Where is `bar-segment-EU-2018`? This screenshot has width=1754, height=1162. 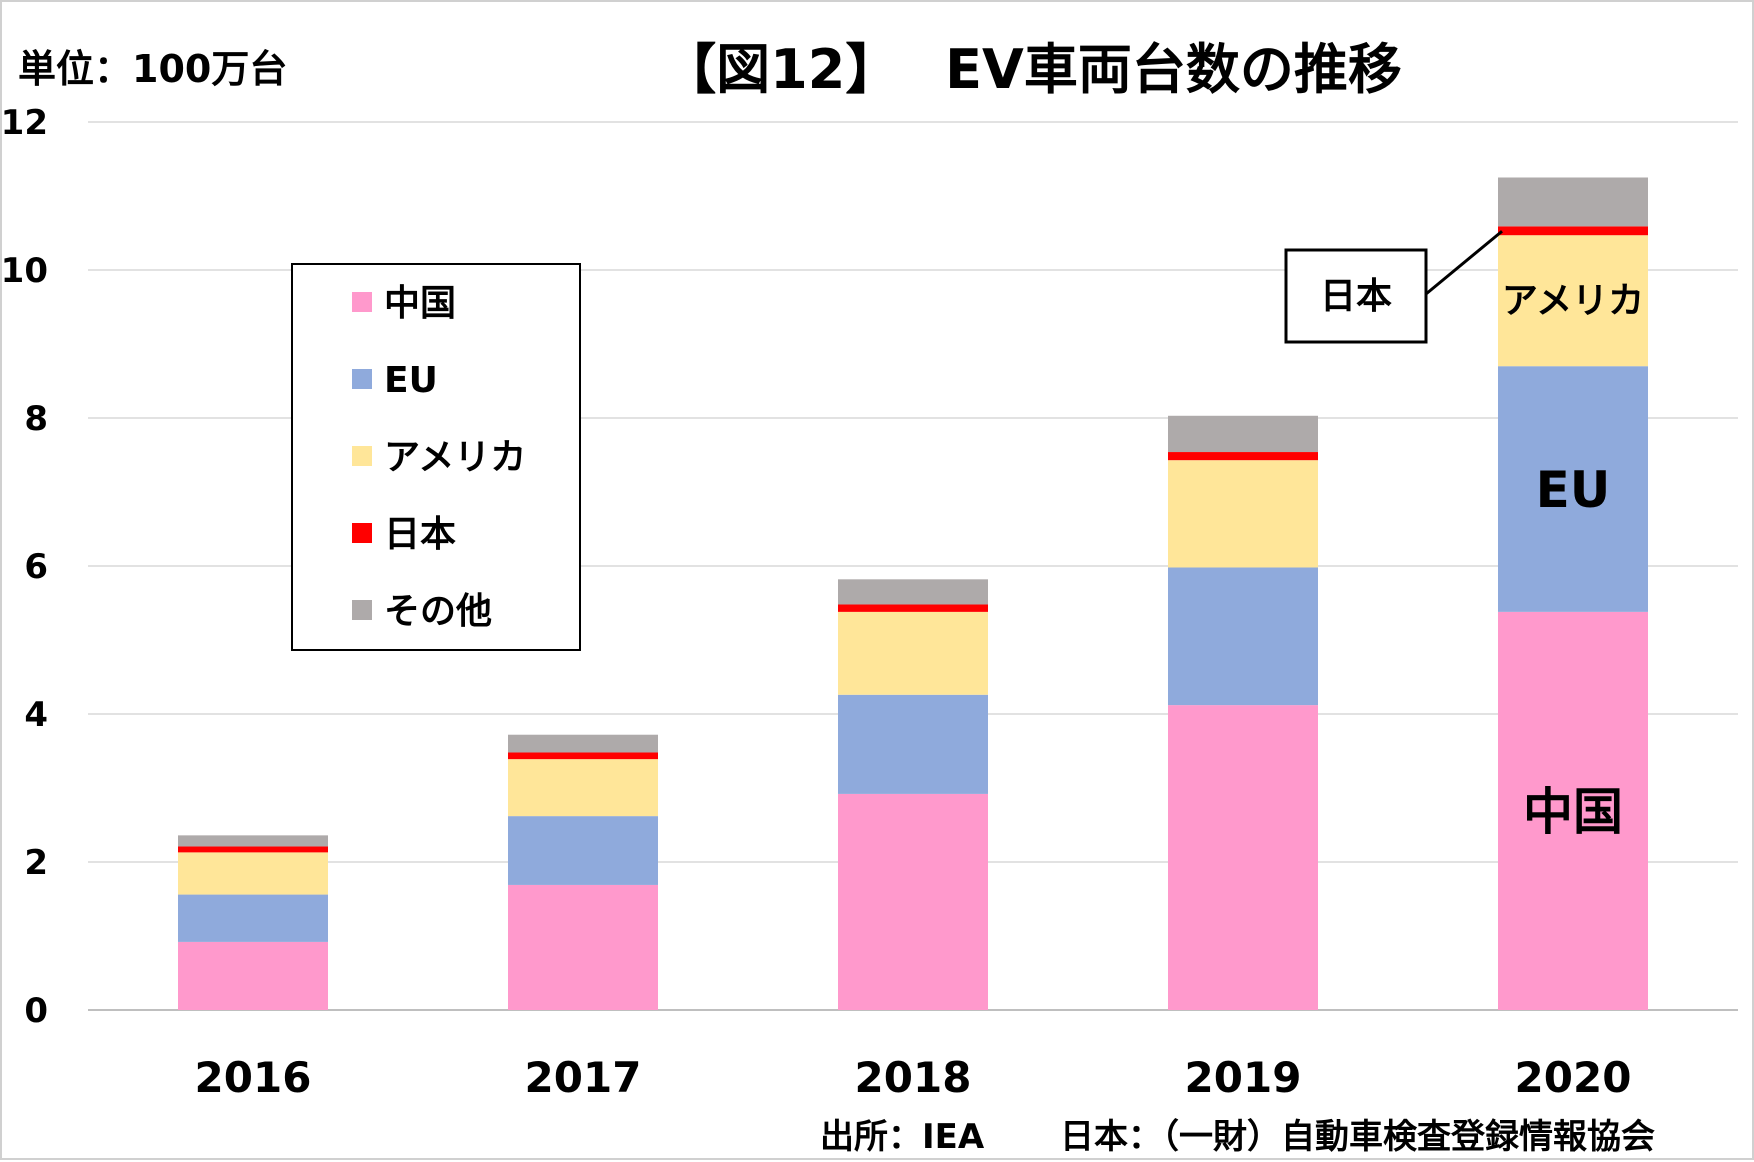
bar-segment-EU-2018 is located at coordinates (913, 744).